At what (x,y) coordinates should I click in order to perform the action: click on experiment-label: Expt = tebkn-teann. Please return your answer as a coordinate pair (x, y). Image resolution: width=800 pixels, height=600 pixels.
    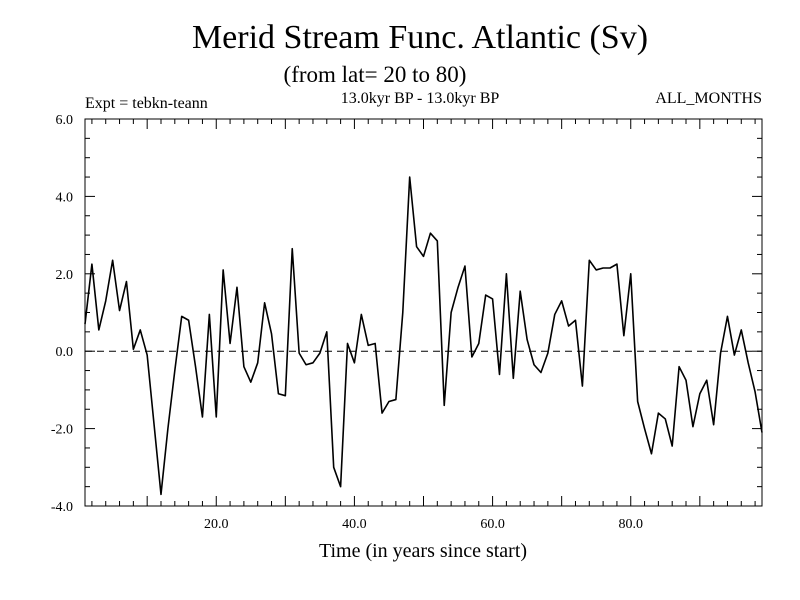
    Looking at the image, I should click on (146, 103).